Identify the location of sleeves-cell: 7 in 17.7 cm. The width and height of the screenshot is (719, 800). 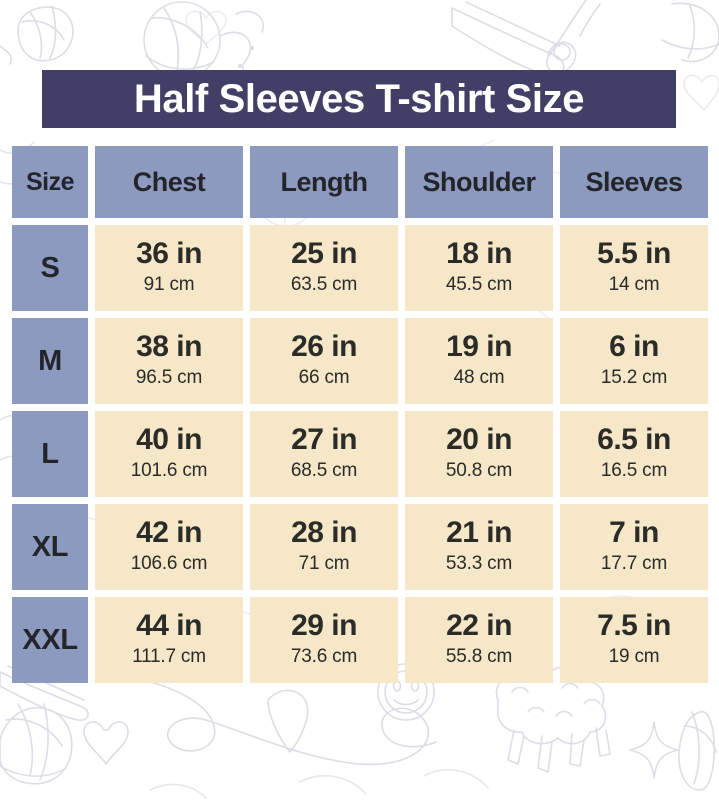
(634, 547).